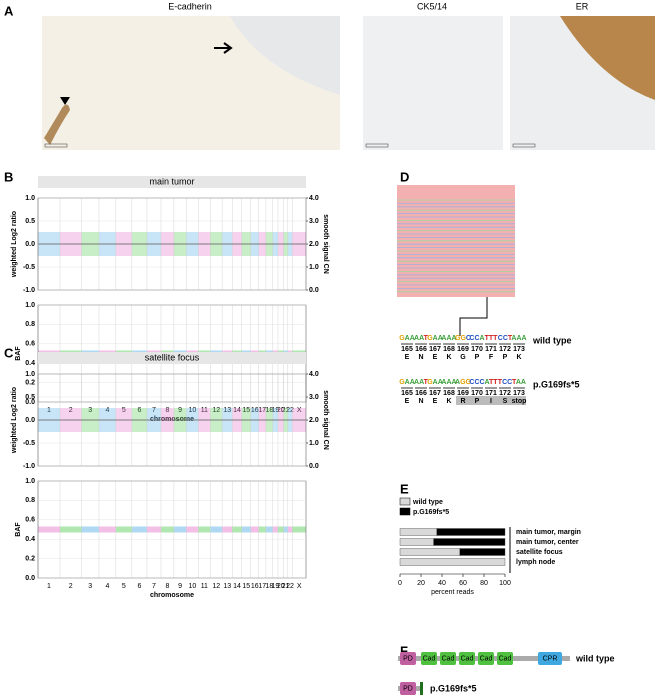  What do you see at coordinates (519, 401) in the screenshot?
I see `amino-acid: stop` at bounding box center [519, 401].